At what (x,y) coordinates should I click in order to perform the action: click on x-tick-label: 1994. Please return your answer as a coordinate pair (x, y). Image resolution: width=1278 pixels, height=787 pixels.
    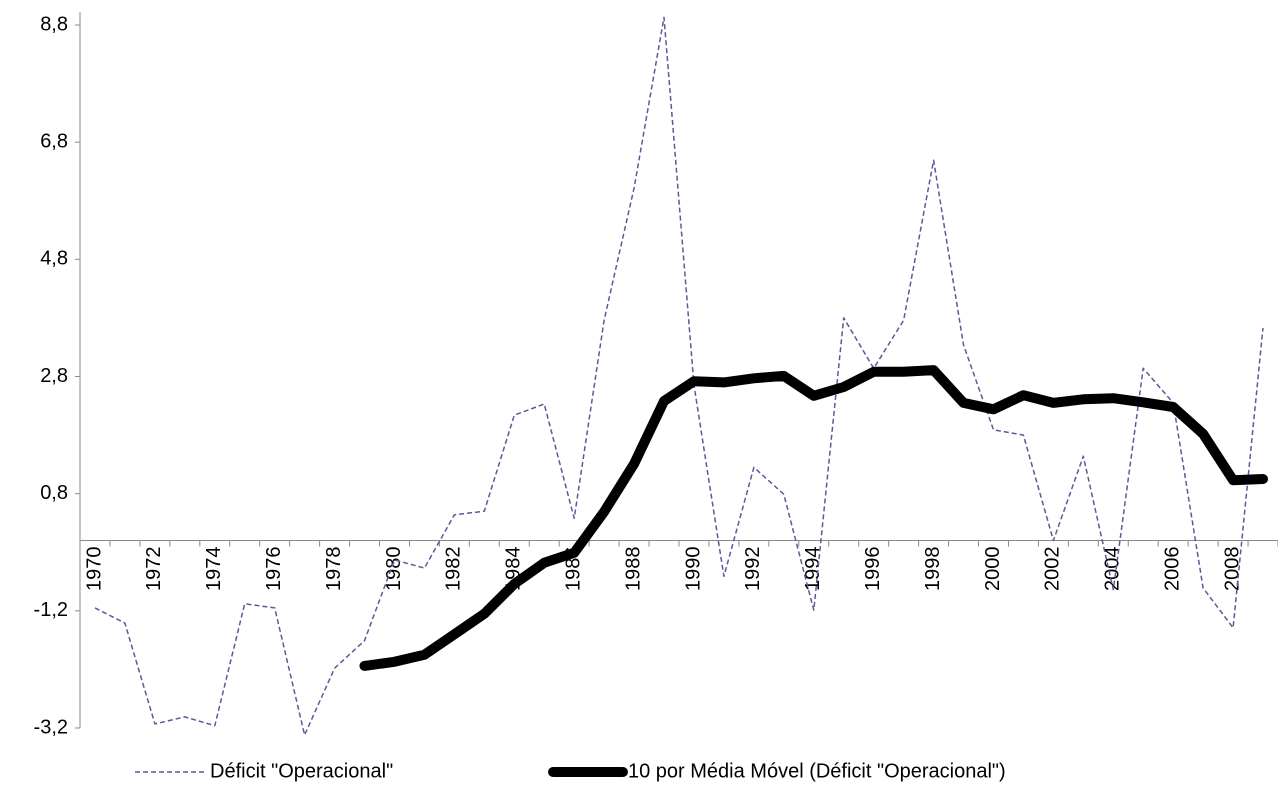
    Looking at the image, I should click on (813, 569).